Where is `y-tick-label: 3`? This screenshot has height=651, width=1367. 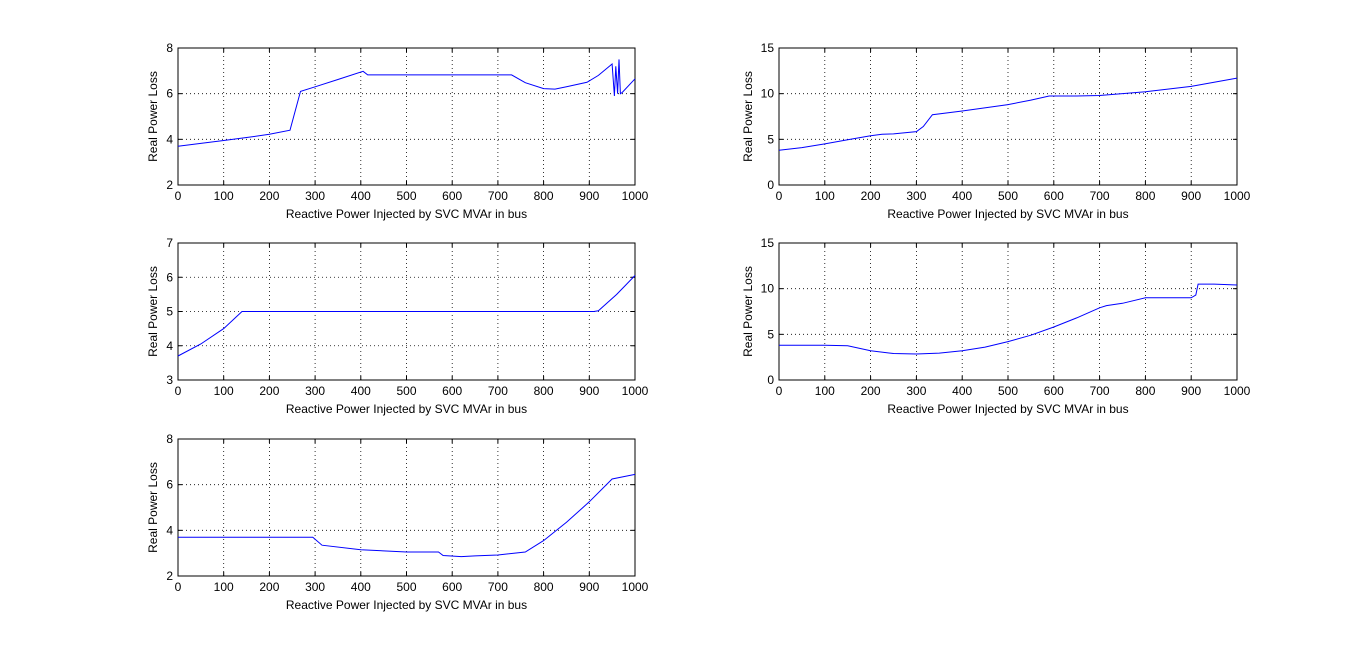
y-tick-label: 3 is located at coordinates (169, 380).